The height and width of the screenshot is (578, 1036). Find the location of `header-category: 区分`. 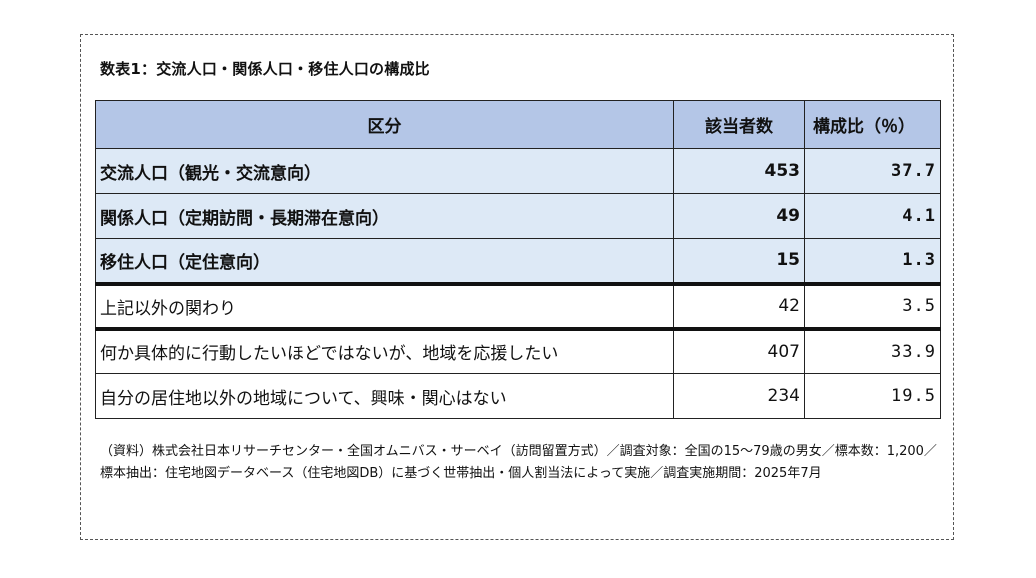

header-category: 区分 is located at coordinates (384, 124).